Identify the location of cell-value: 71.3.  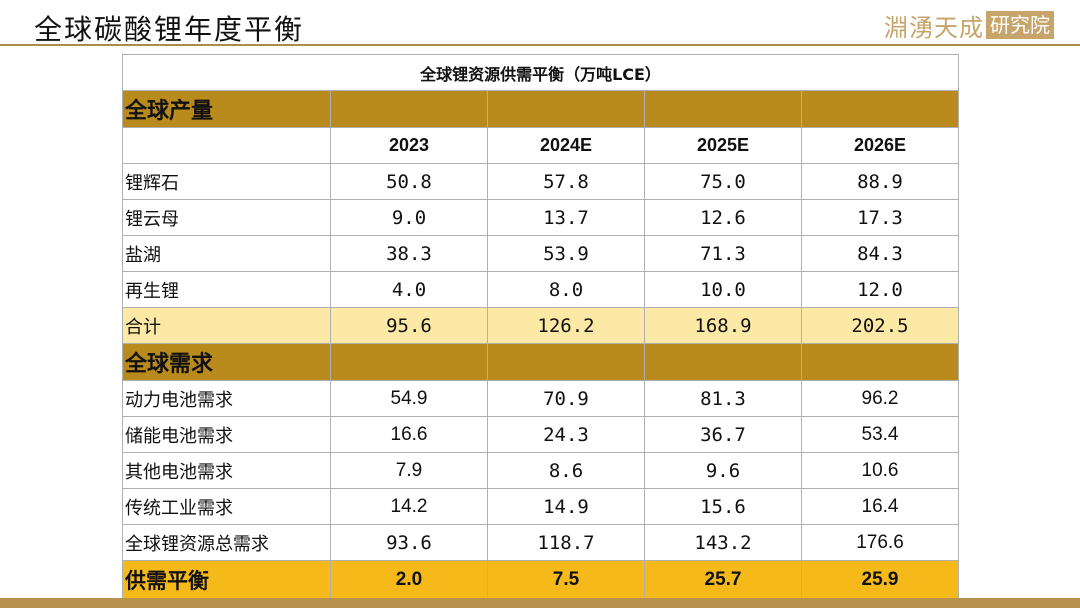
(723, 253).